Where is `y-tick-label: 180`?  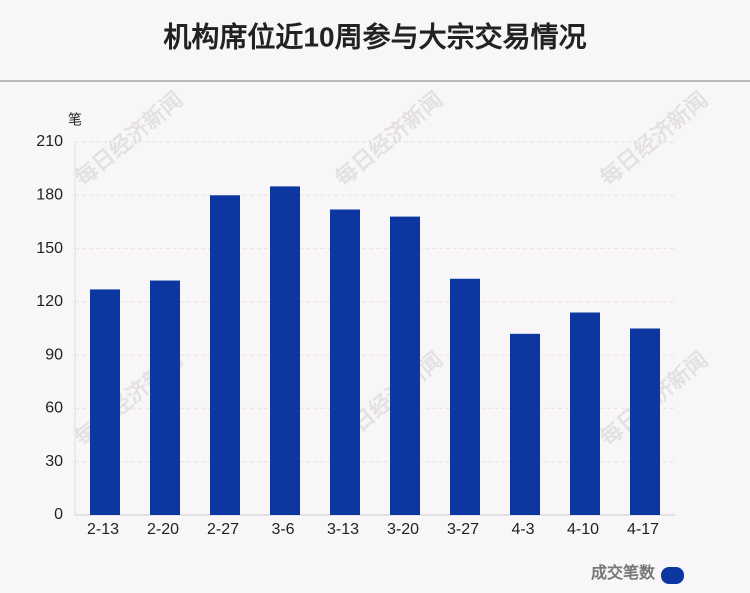 y-tick-label: 180 is located at coordinates (49, 195).